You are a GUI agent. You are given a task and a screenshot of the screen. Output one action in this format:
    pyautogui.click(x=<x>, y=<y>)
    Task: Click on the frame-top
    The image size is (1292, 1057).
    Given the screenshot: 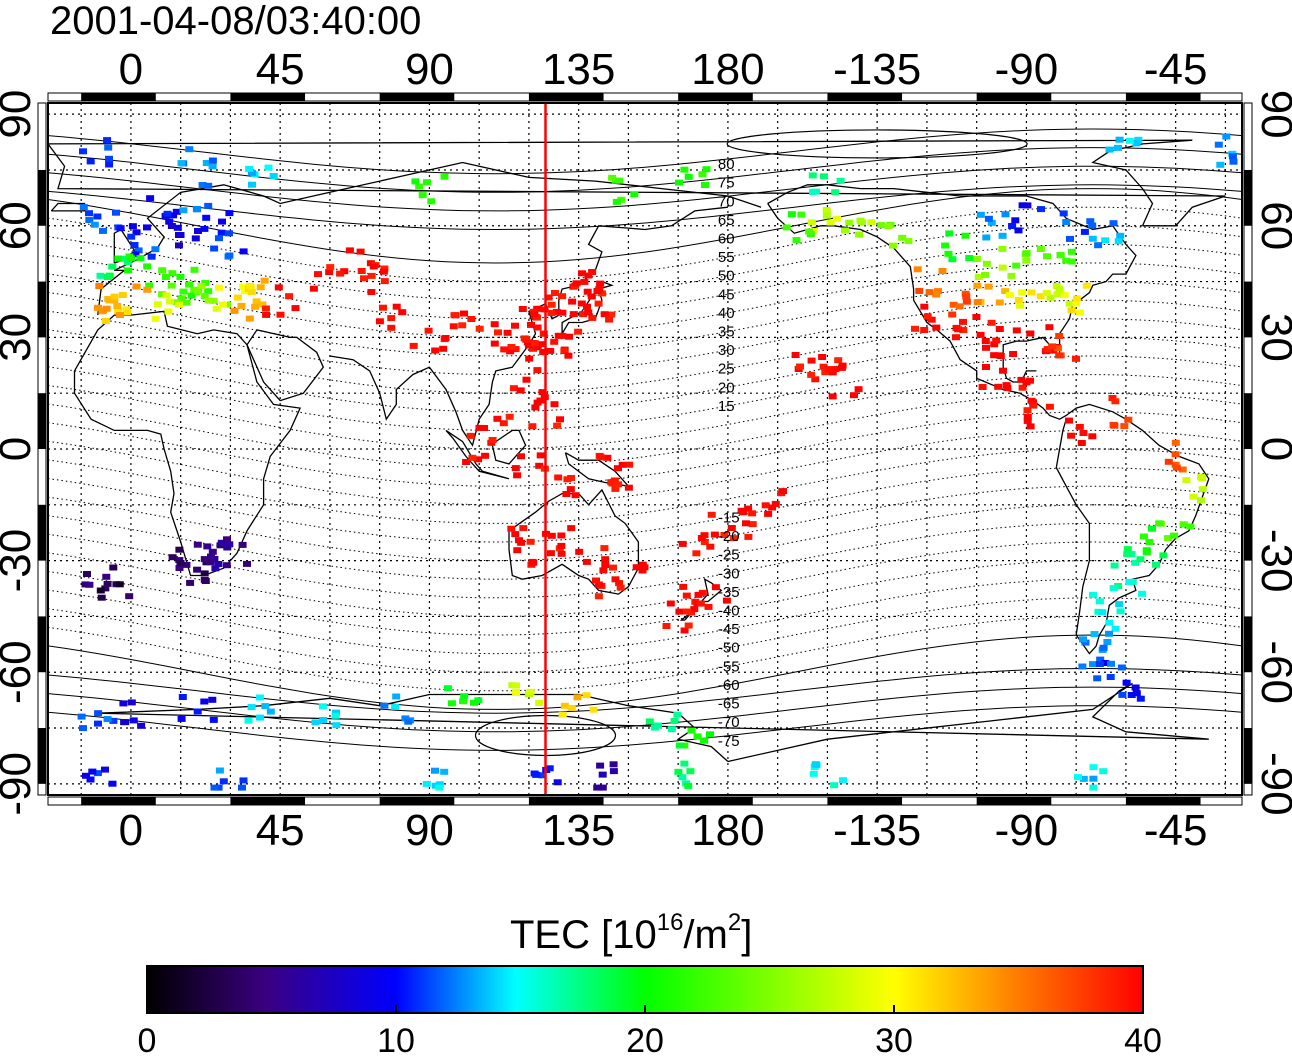 What is the action you would take?
    pyautogui.click(x=645, y=97)
    